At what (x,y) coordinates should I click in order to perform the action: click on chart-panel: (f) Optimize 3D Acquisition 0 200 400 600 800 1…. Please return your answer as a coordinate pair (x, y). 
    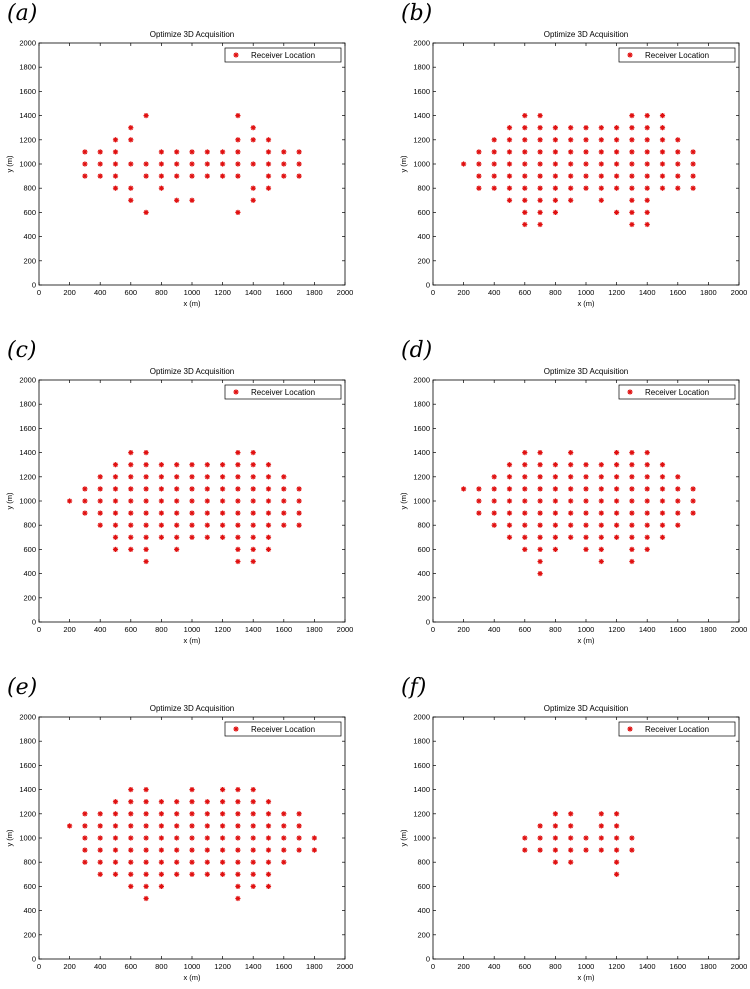
    Looking at the image, I should click on (573, 828).